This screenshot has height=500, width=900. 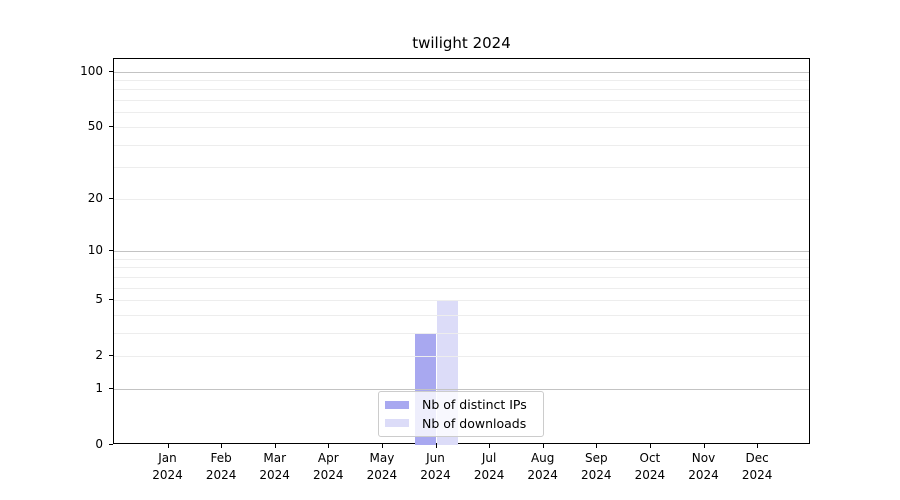 What do you see at coordinates (650, 466) in the screenshot?
I see `x-axis-tick-label: Oct 2024` at bounding box center [650, 466].